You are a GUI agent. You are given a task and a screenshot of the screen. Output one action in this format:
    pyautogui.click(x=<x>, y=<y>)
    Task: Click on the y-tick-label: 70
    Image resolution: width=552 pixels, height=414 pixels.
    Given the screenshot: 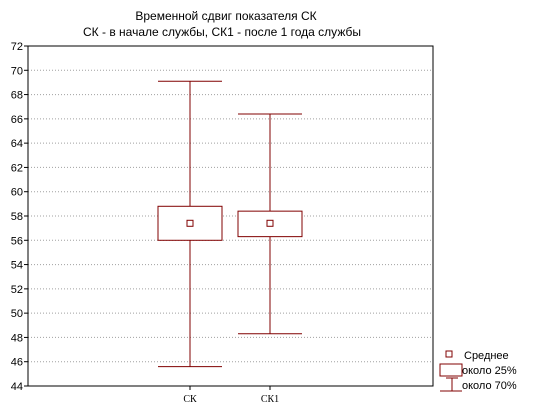 What is the action you would take?
    pyautogui.click(x=17, y=71)
    